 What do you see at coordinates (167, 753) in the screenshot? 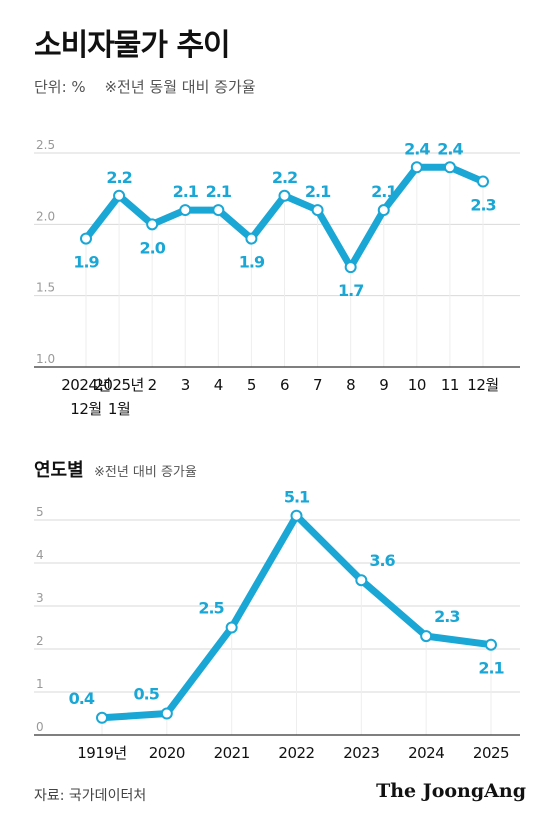
I see `x-tick-label: 2020` at bounding box center [167, 753].